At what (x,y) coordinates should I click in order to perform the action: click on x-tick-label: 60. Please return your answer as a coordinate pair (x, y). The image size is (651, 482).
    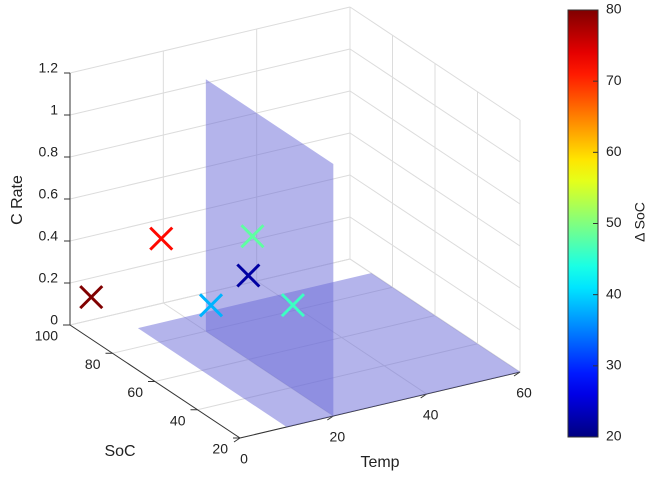
    Looking at the image, I should click on (524, 393).